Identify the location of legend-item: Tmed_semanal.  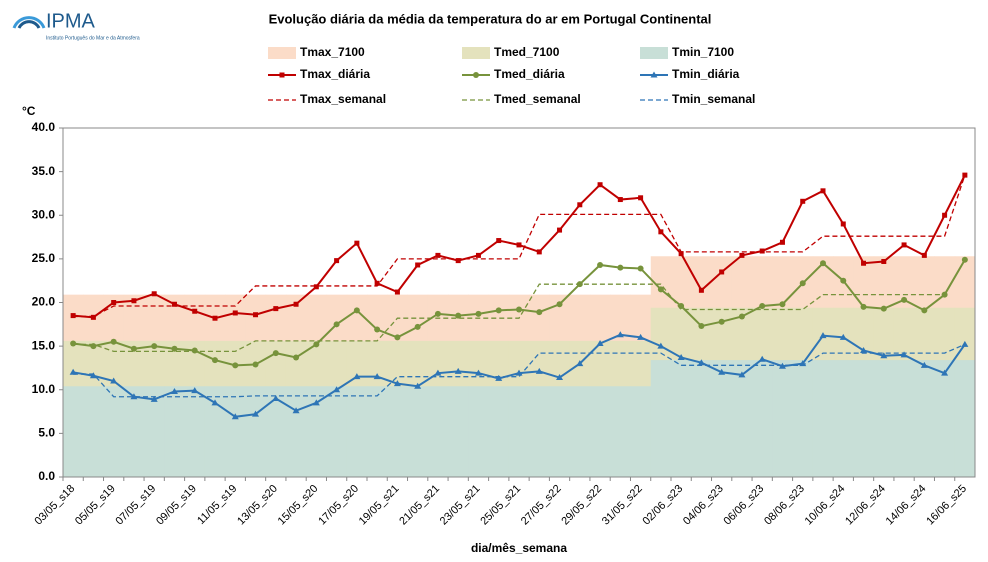
(521, 99).